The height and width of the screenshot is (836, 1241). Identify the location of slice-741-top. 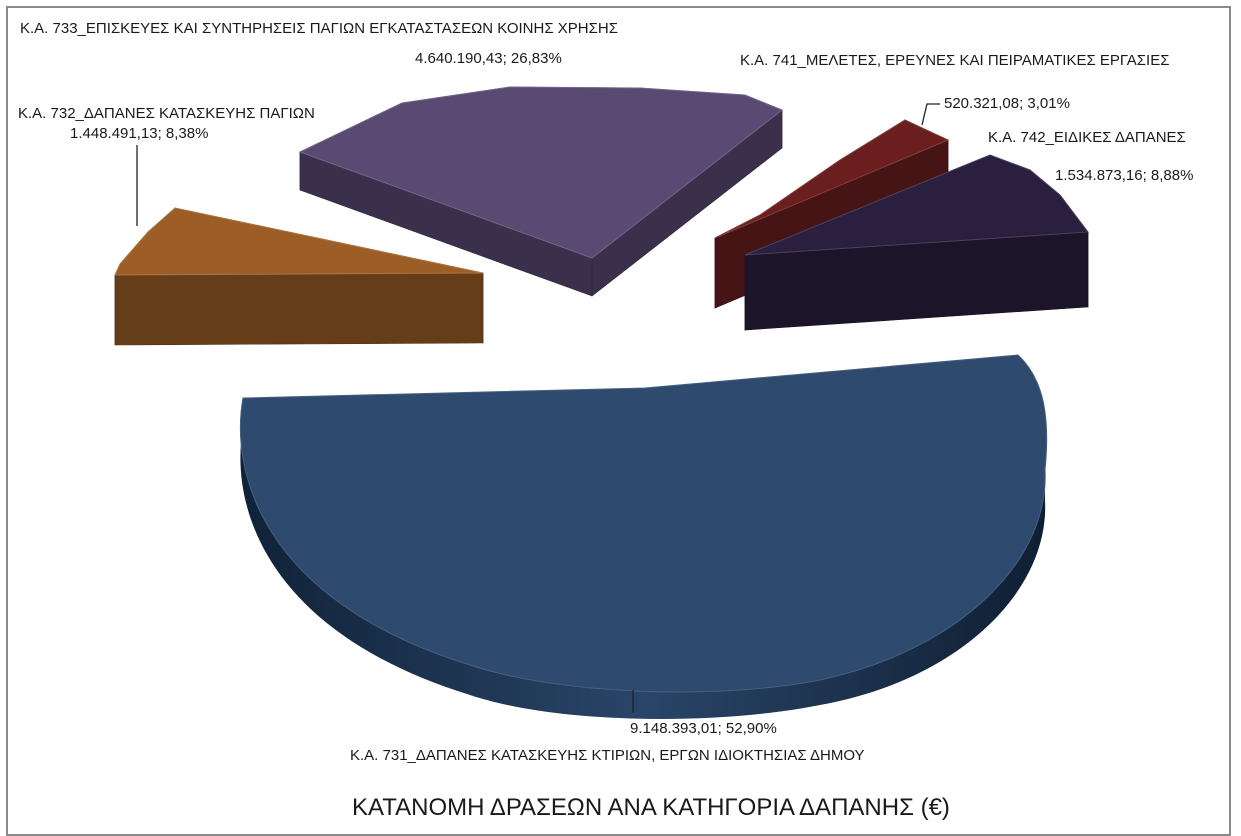
(832, 179).